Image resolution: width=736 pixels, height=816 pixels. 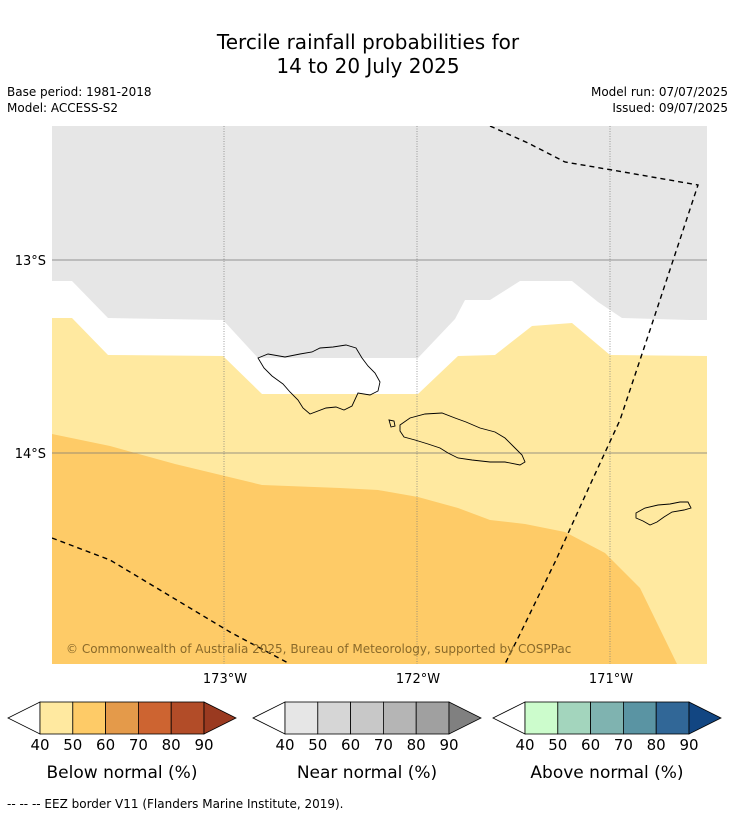 What do you see at coordinates (418, 679) in the screenshot?
I see `lon-label-172w: 172°W` at bounding box center [418, 679].